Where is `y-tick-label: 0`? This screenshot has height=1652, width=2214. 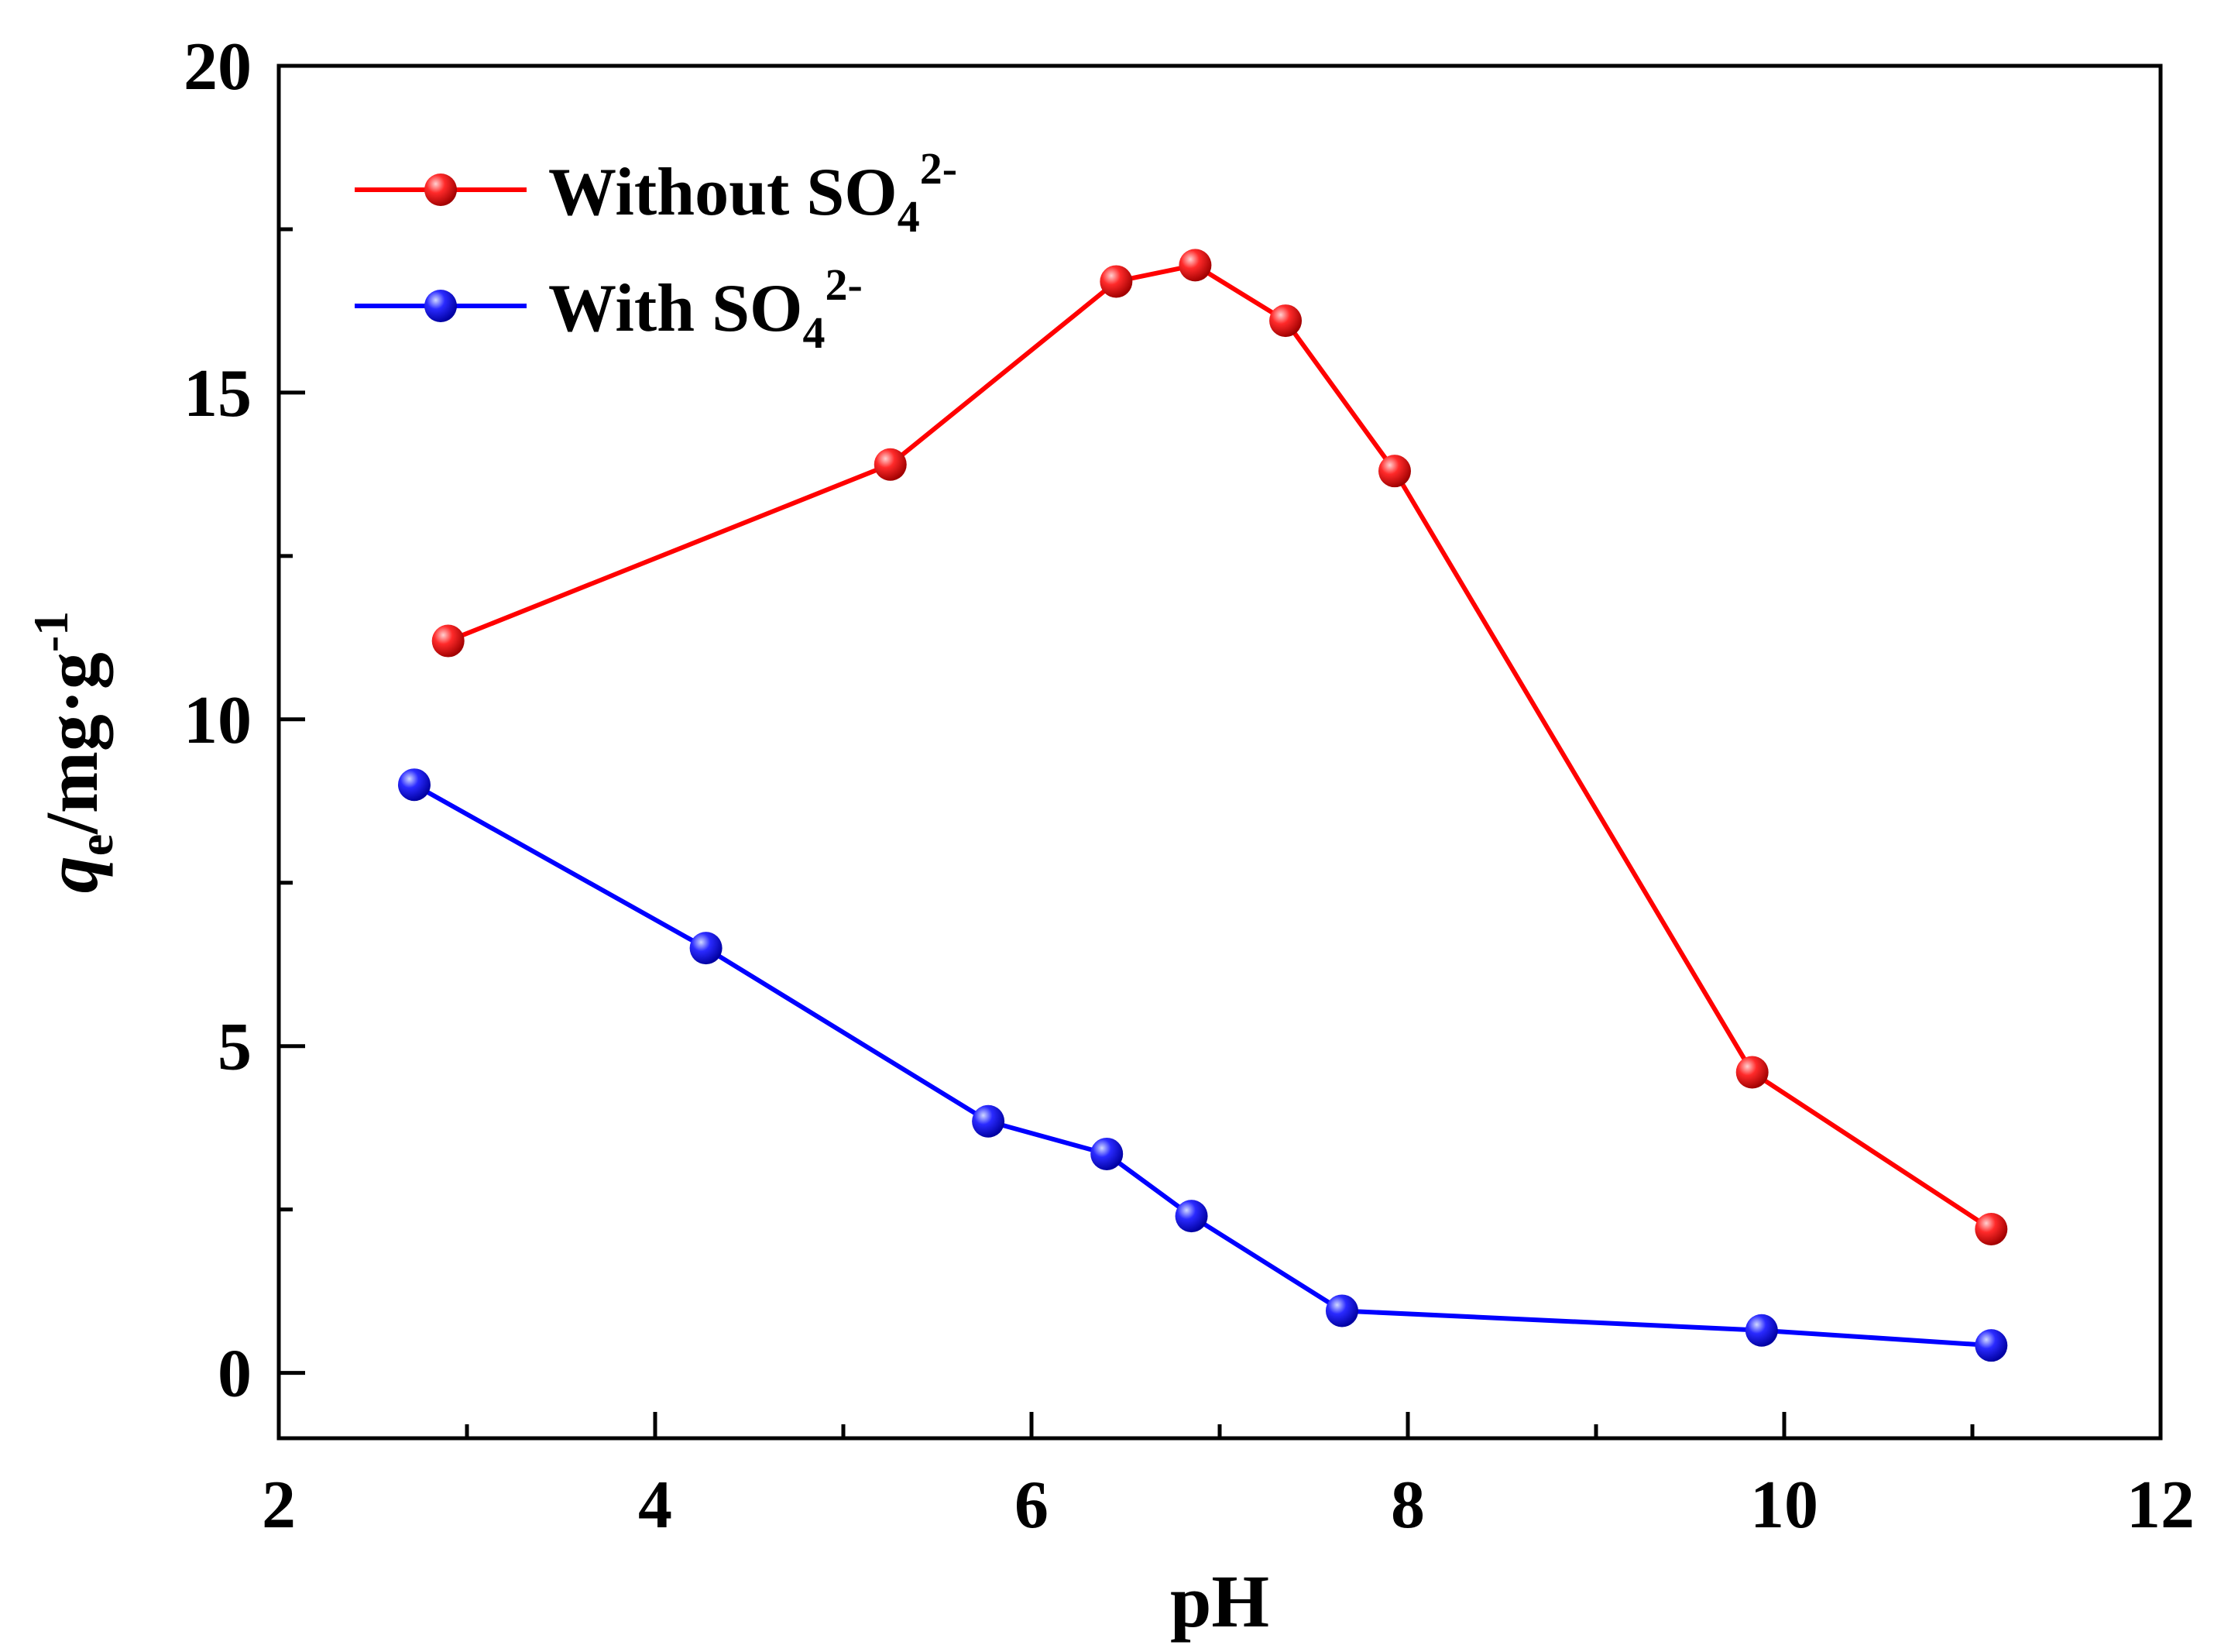 y-tick-label: 0 is located at coordinates (235, 1374).